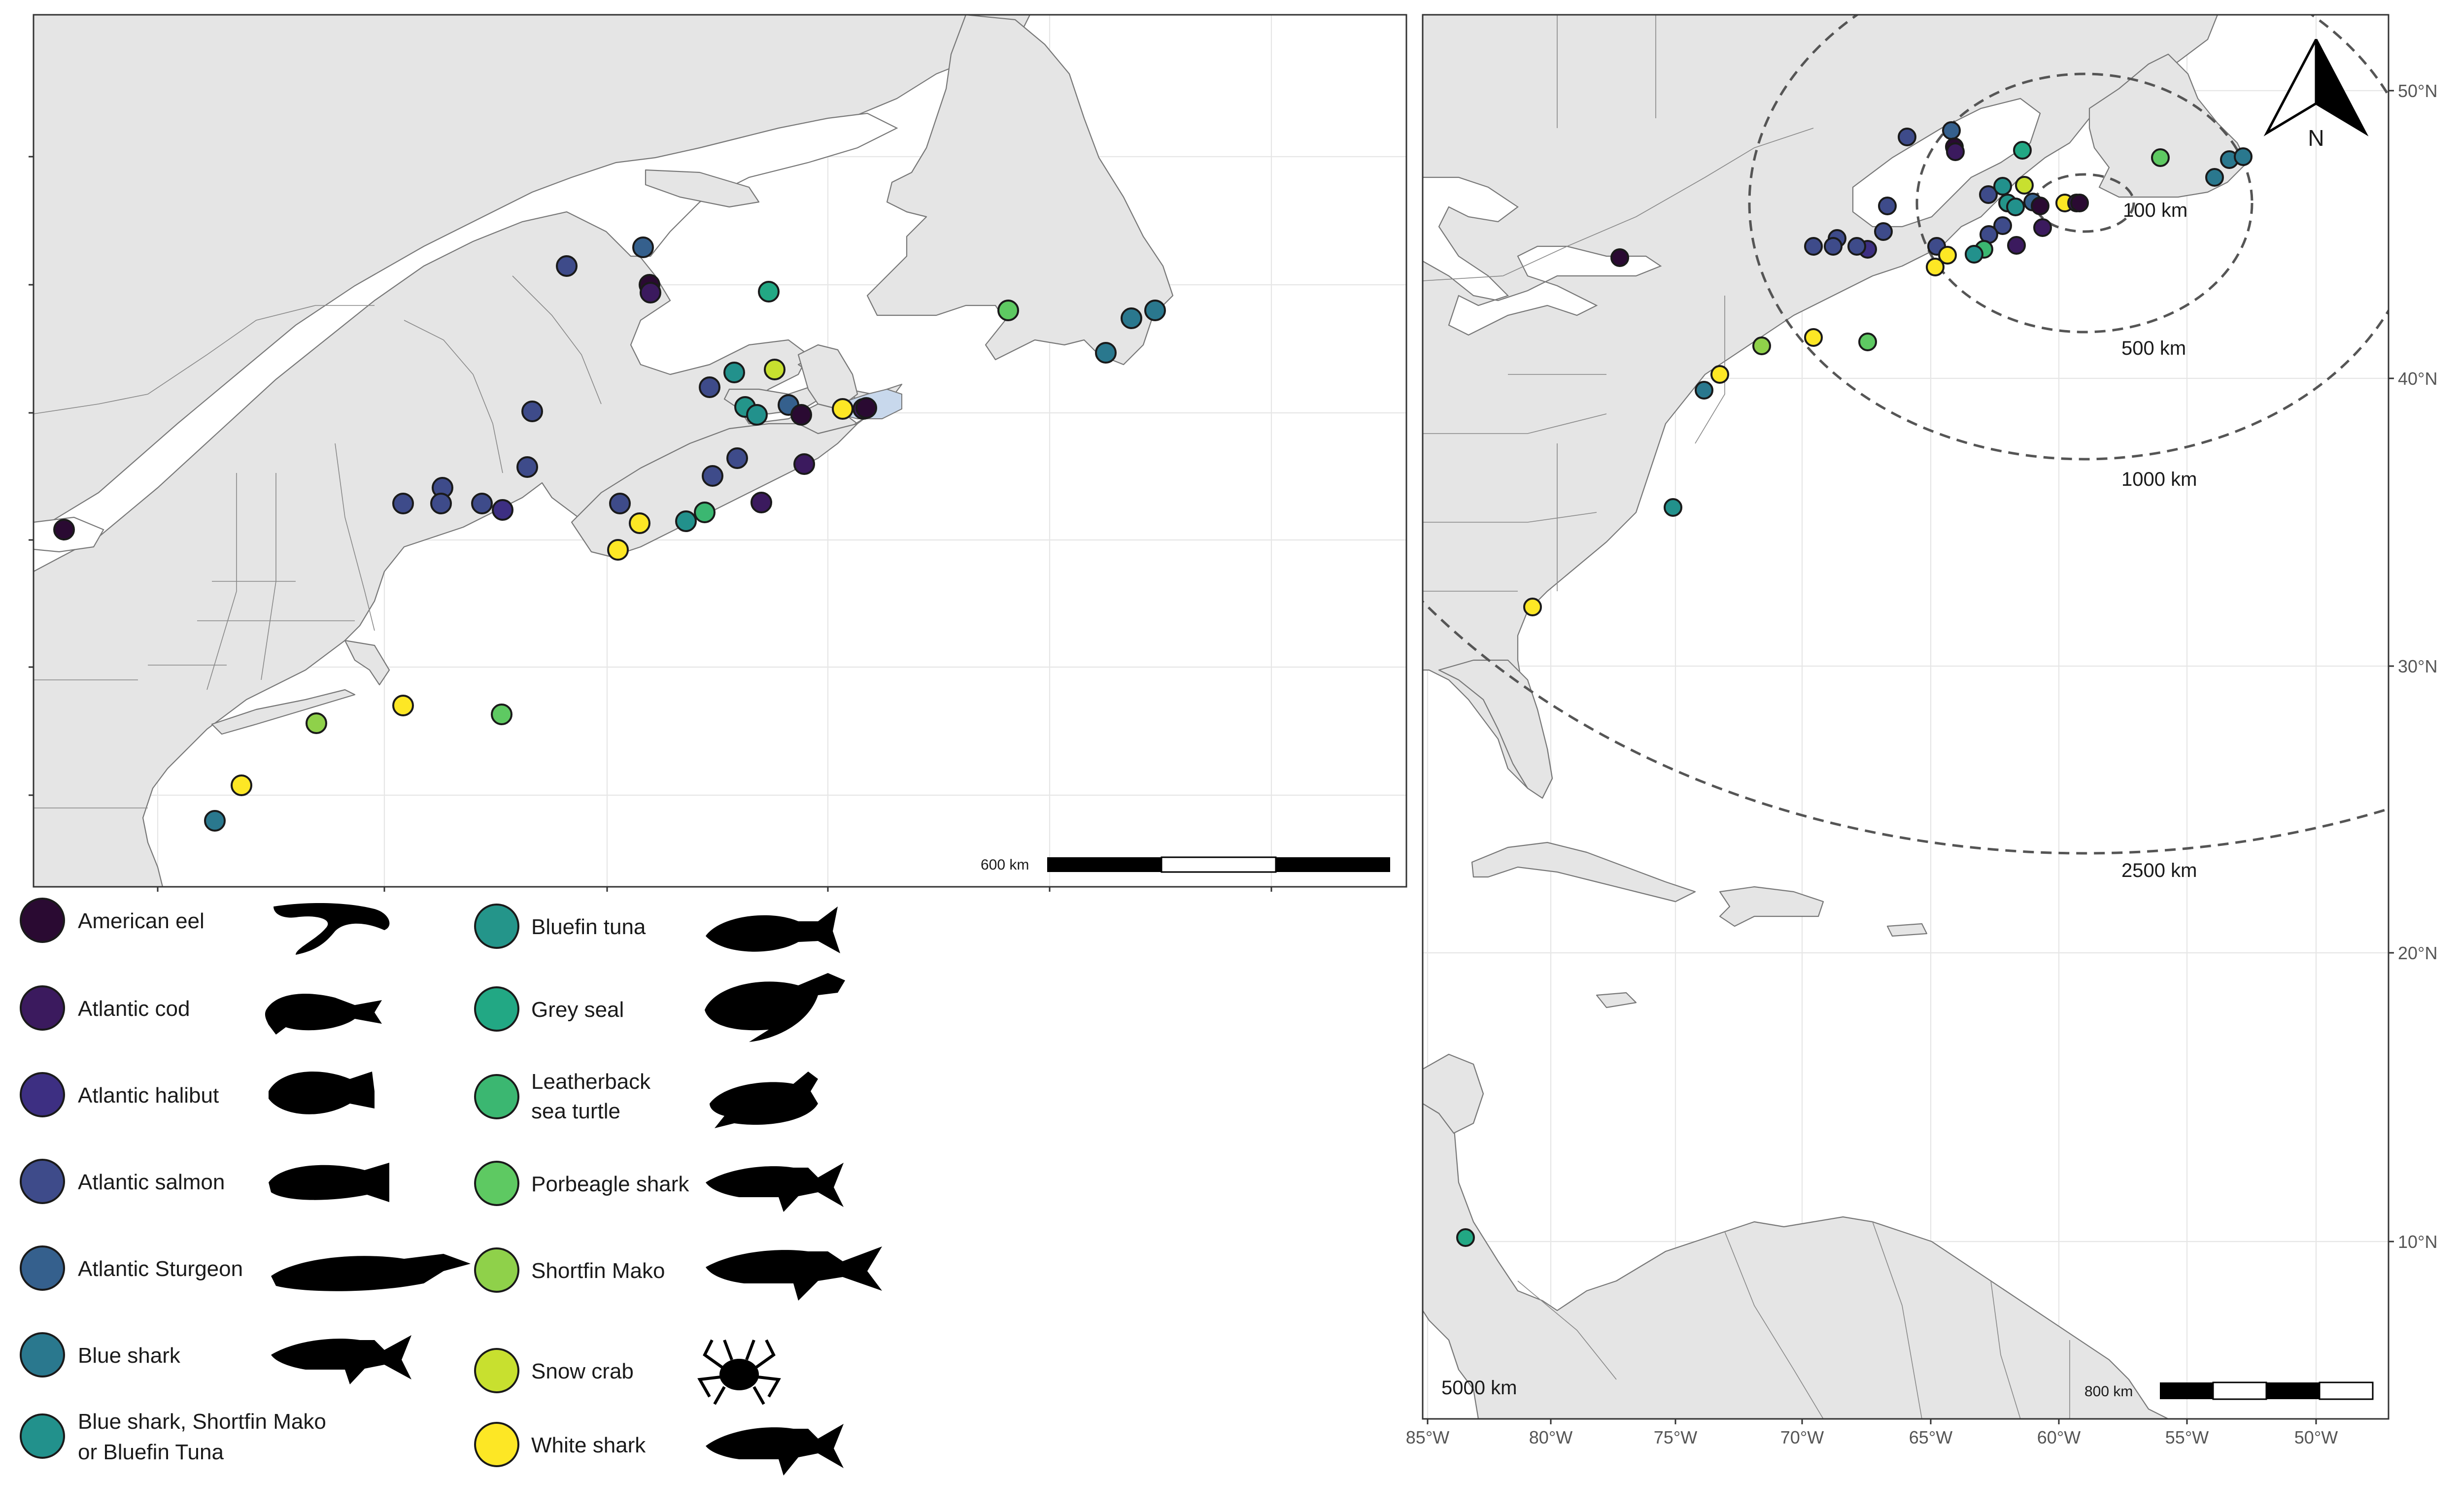  I want to click on crab-silhouette-icon, so click(739, 1372).